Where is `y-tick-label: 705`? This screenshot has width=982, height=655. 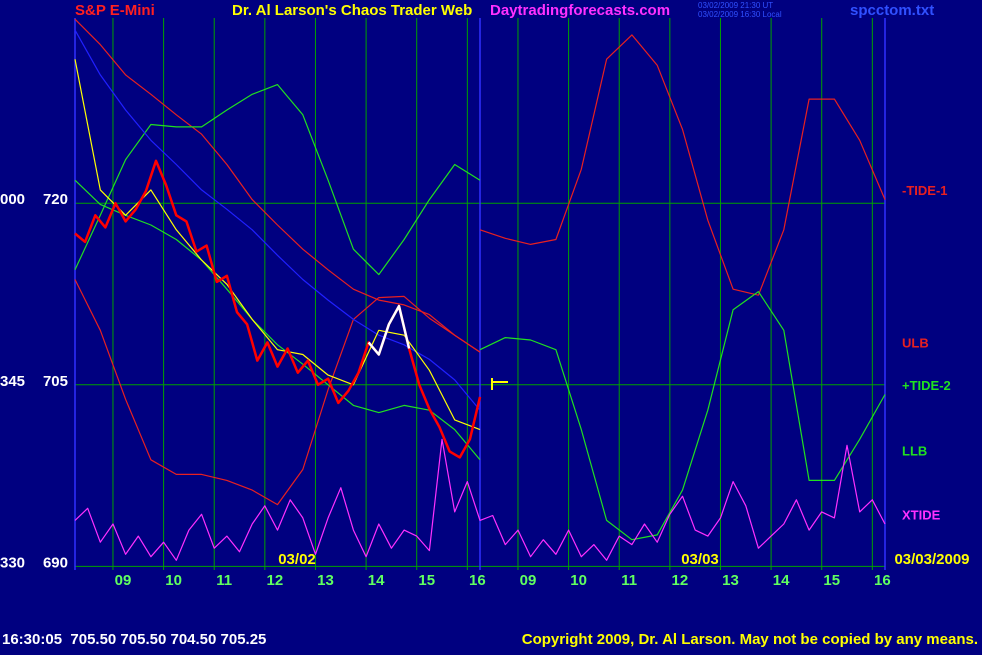
y-tick-label: 705 is located at coordinates (55, 381).